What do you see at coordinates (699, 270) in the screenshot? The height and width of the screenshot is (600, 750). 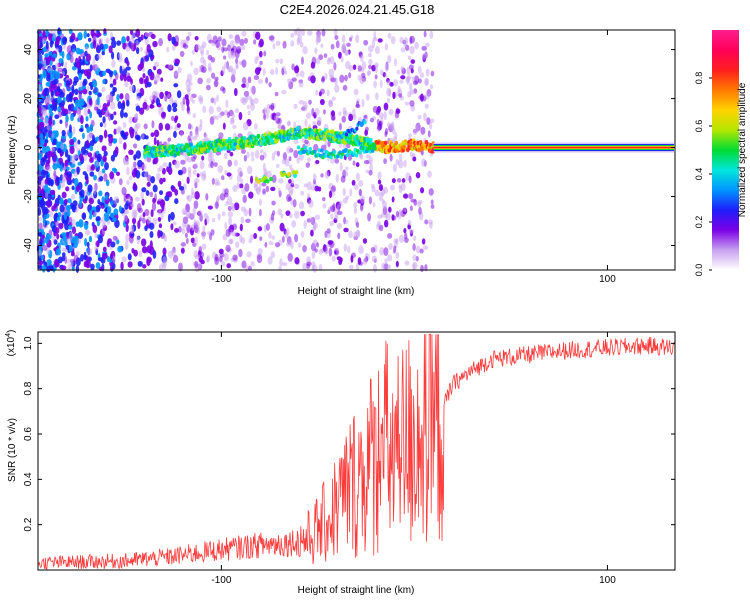 I see `colorbar-tick-label: 0.0` at bounding box center [699, 270].